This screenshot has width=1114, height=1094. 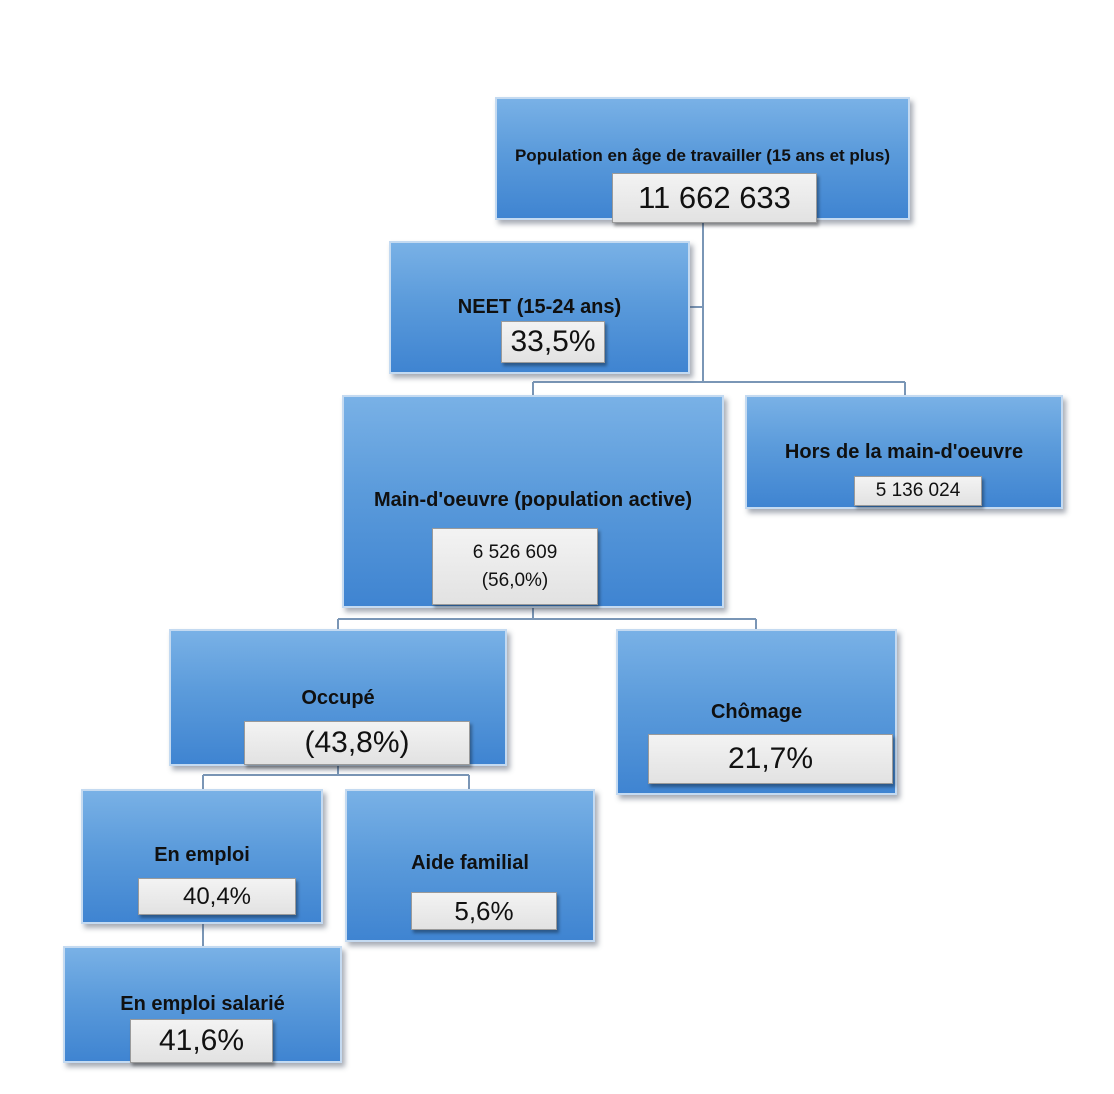 I want to click on node-main-oeuvre-count: 6 526 609, so click(x=515, y=552).